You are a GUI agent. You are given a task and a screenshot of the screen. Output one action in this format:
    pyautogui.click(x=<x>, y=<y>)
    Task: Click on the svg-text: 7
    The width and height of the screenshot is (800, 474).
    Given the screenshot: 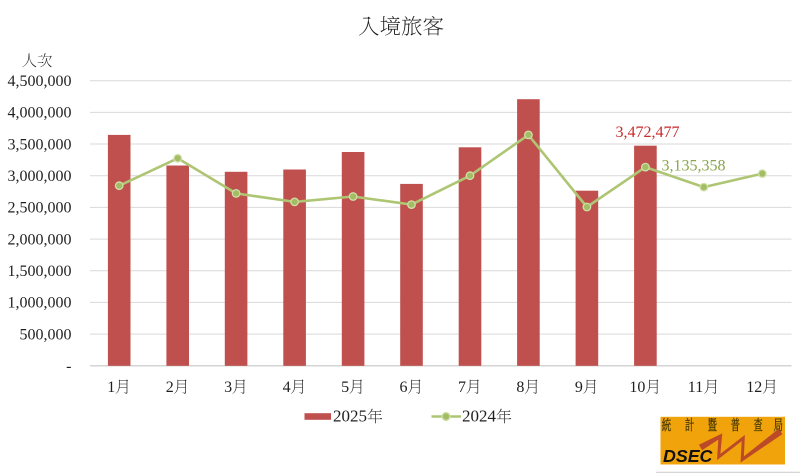 What is the action you would take?
    pyautogui.click(x=462, y=387)
    